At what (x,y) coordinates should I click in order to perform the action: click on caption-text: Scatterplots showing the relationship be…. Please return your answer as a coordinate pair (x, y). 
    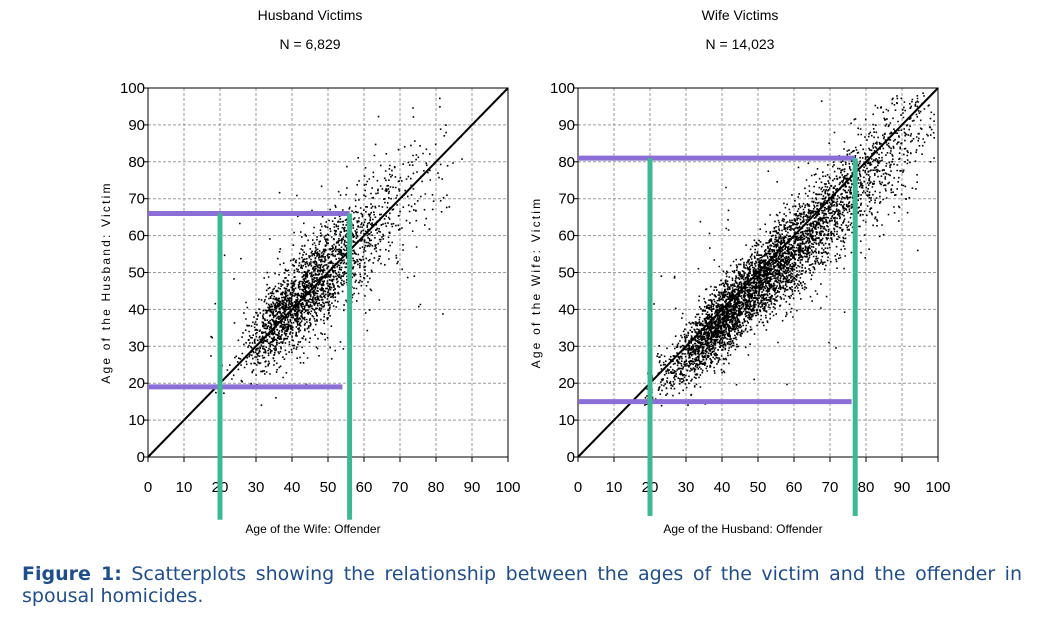
    Looking at the image, I should click on (522, 585).